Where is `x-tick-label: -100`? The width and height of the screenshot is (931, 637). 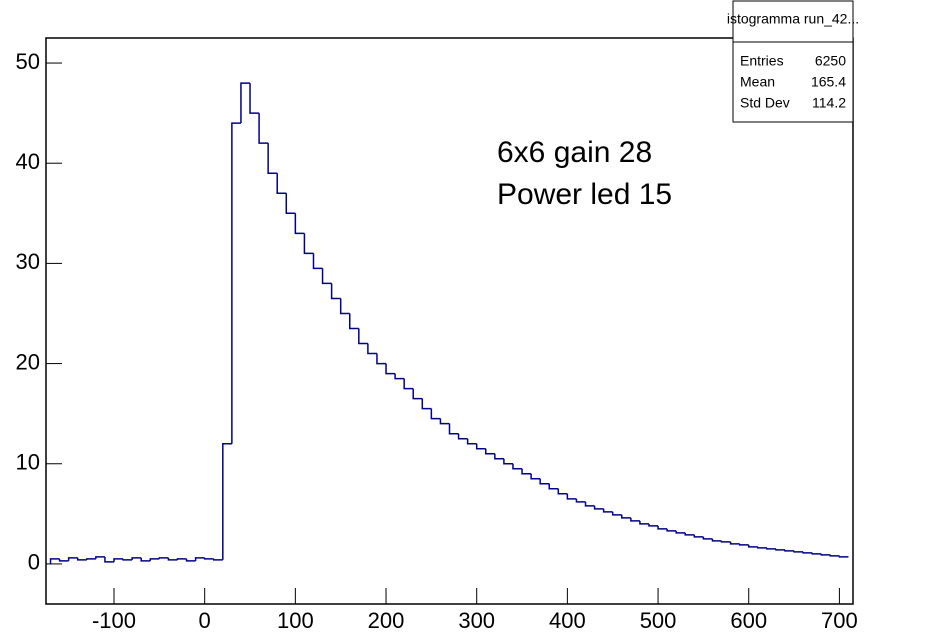 x-tick-label: -100 is located at coordinates (114, 620).